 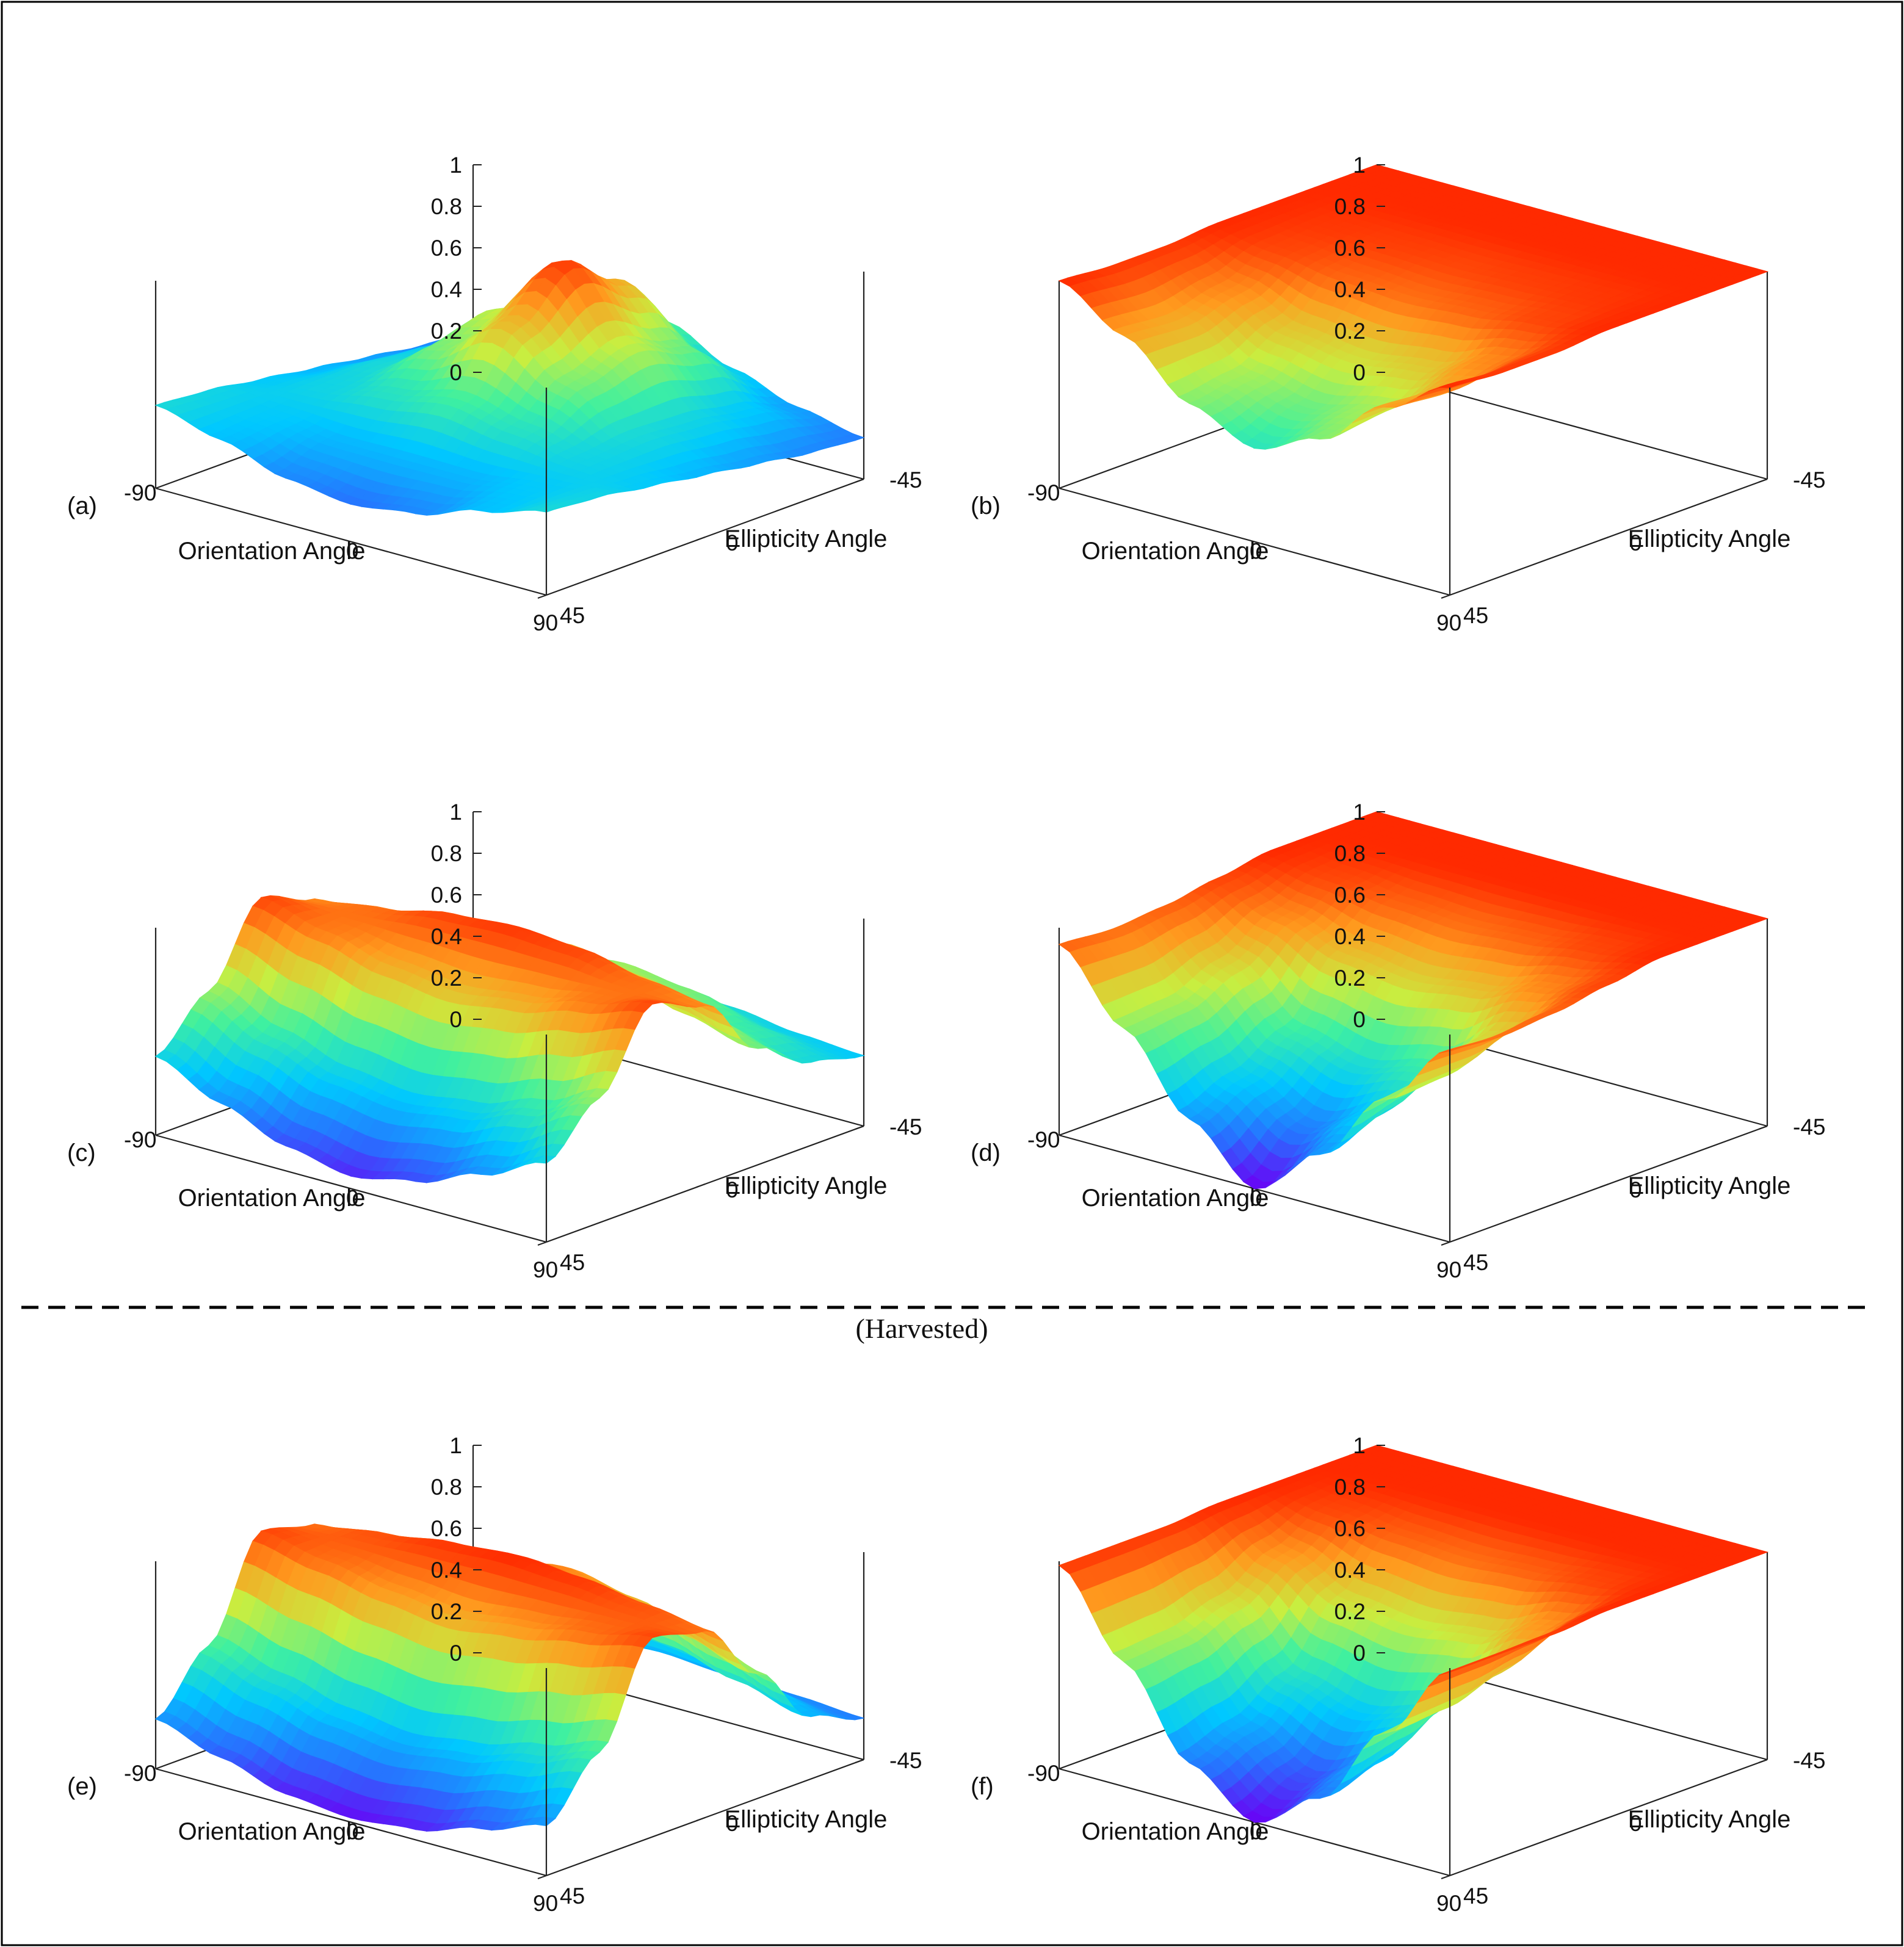 What do you see at coordinates (81, 1153) in the screenshot?
I see `panel-label: (c)` at bounding box center [81, 1153].